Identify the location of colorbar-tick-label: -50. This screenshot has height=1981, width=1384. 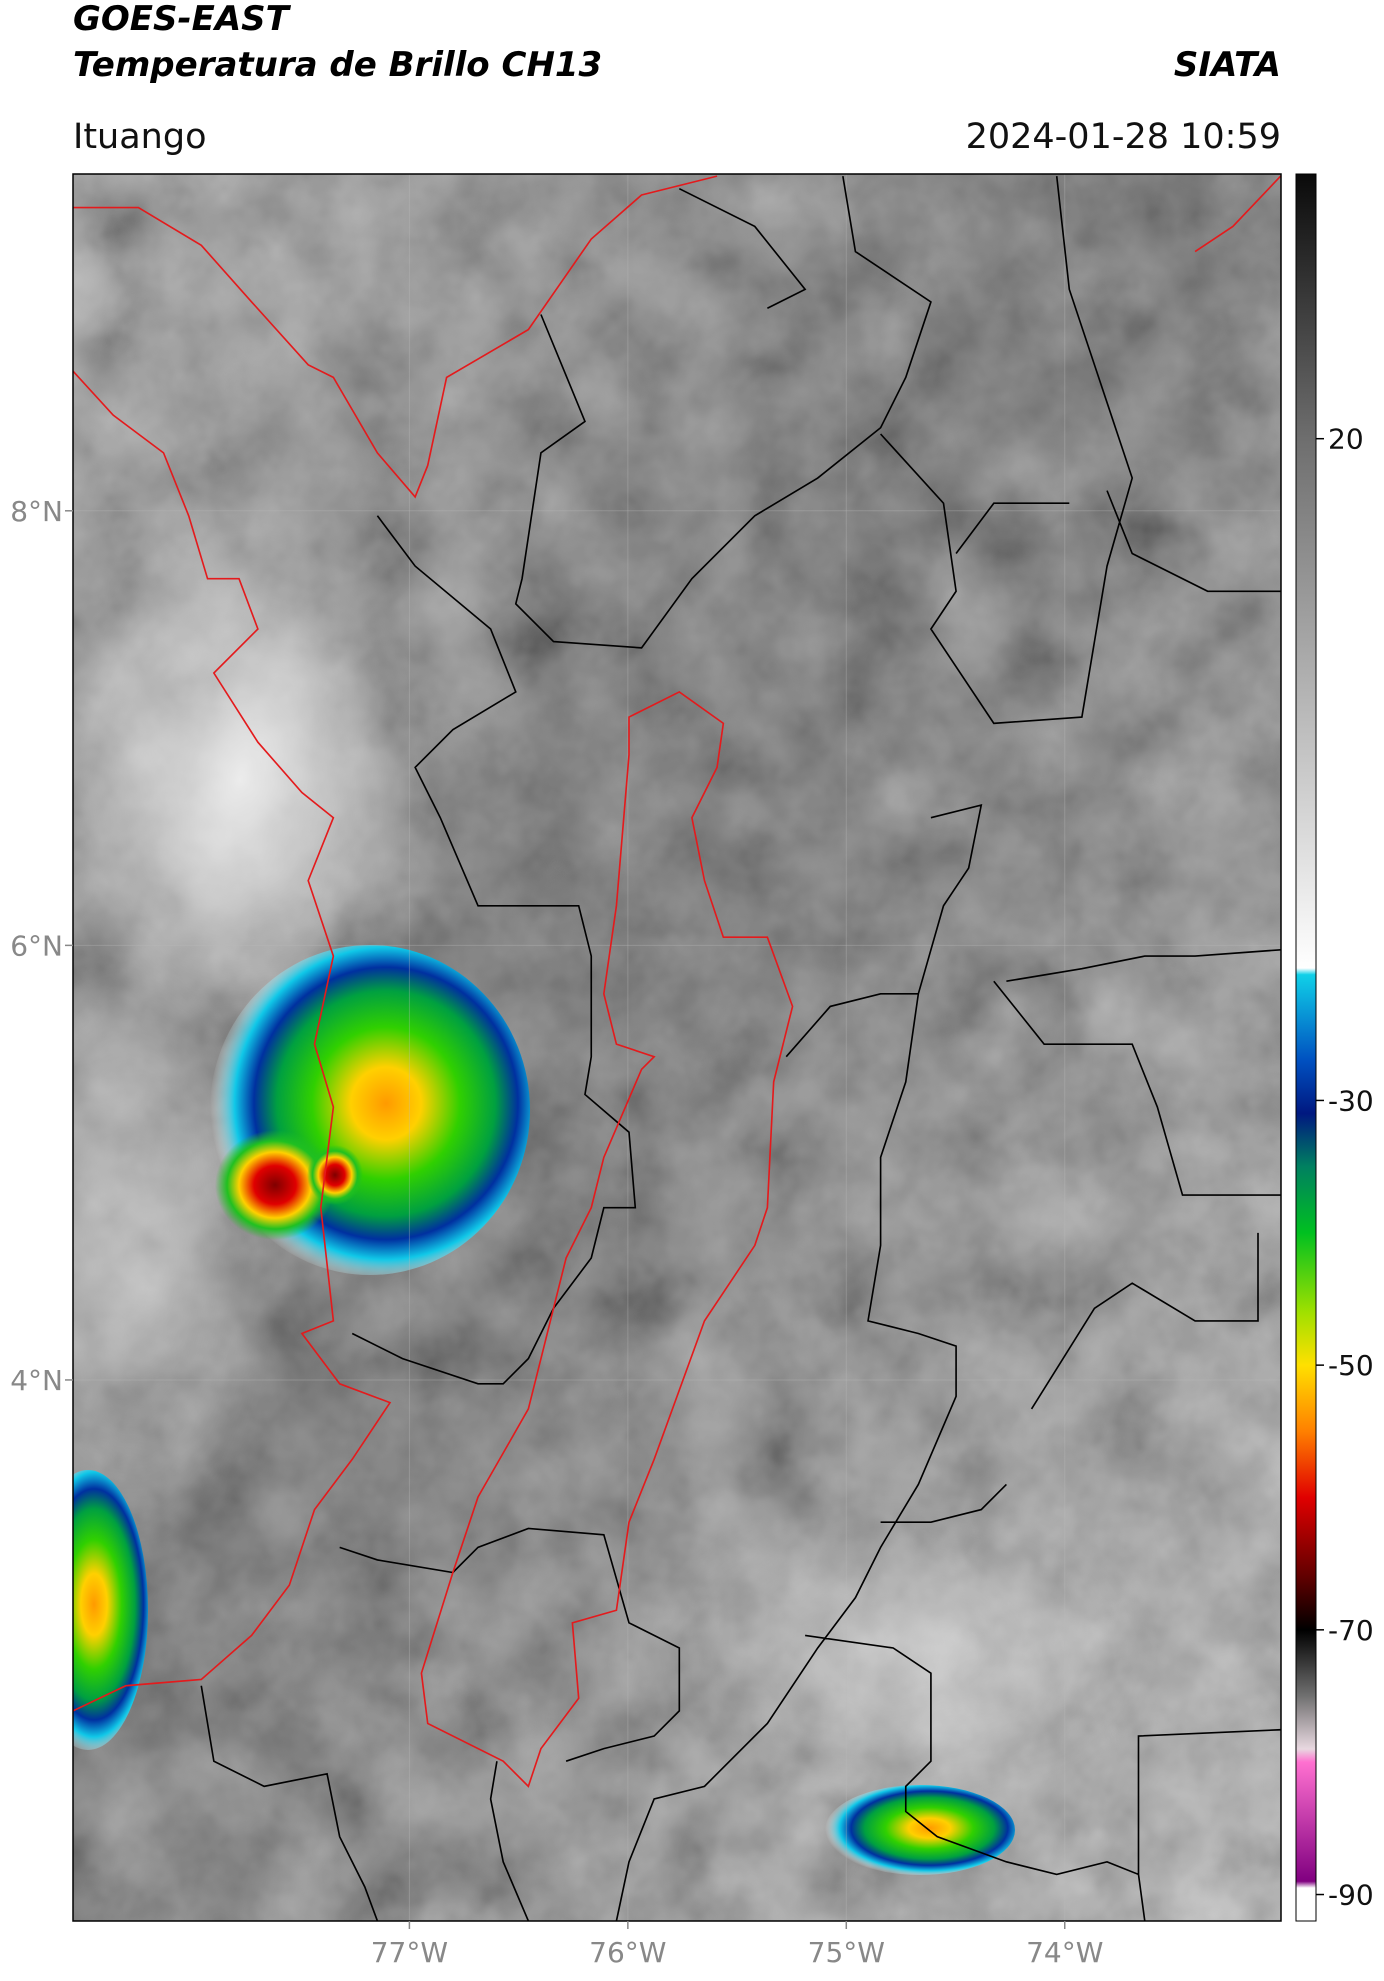
(1351, 1365).